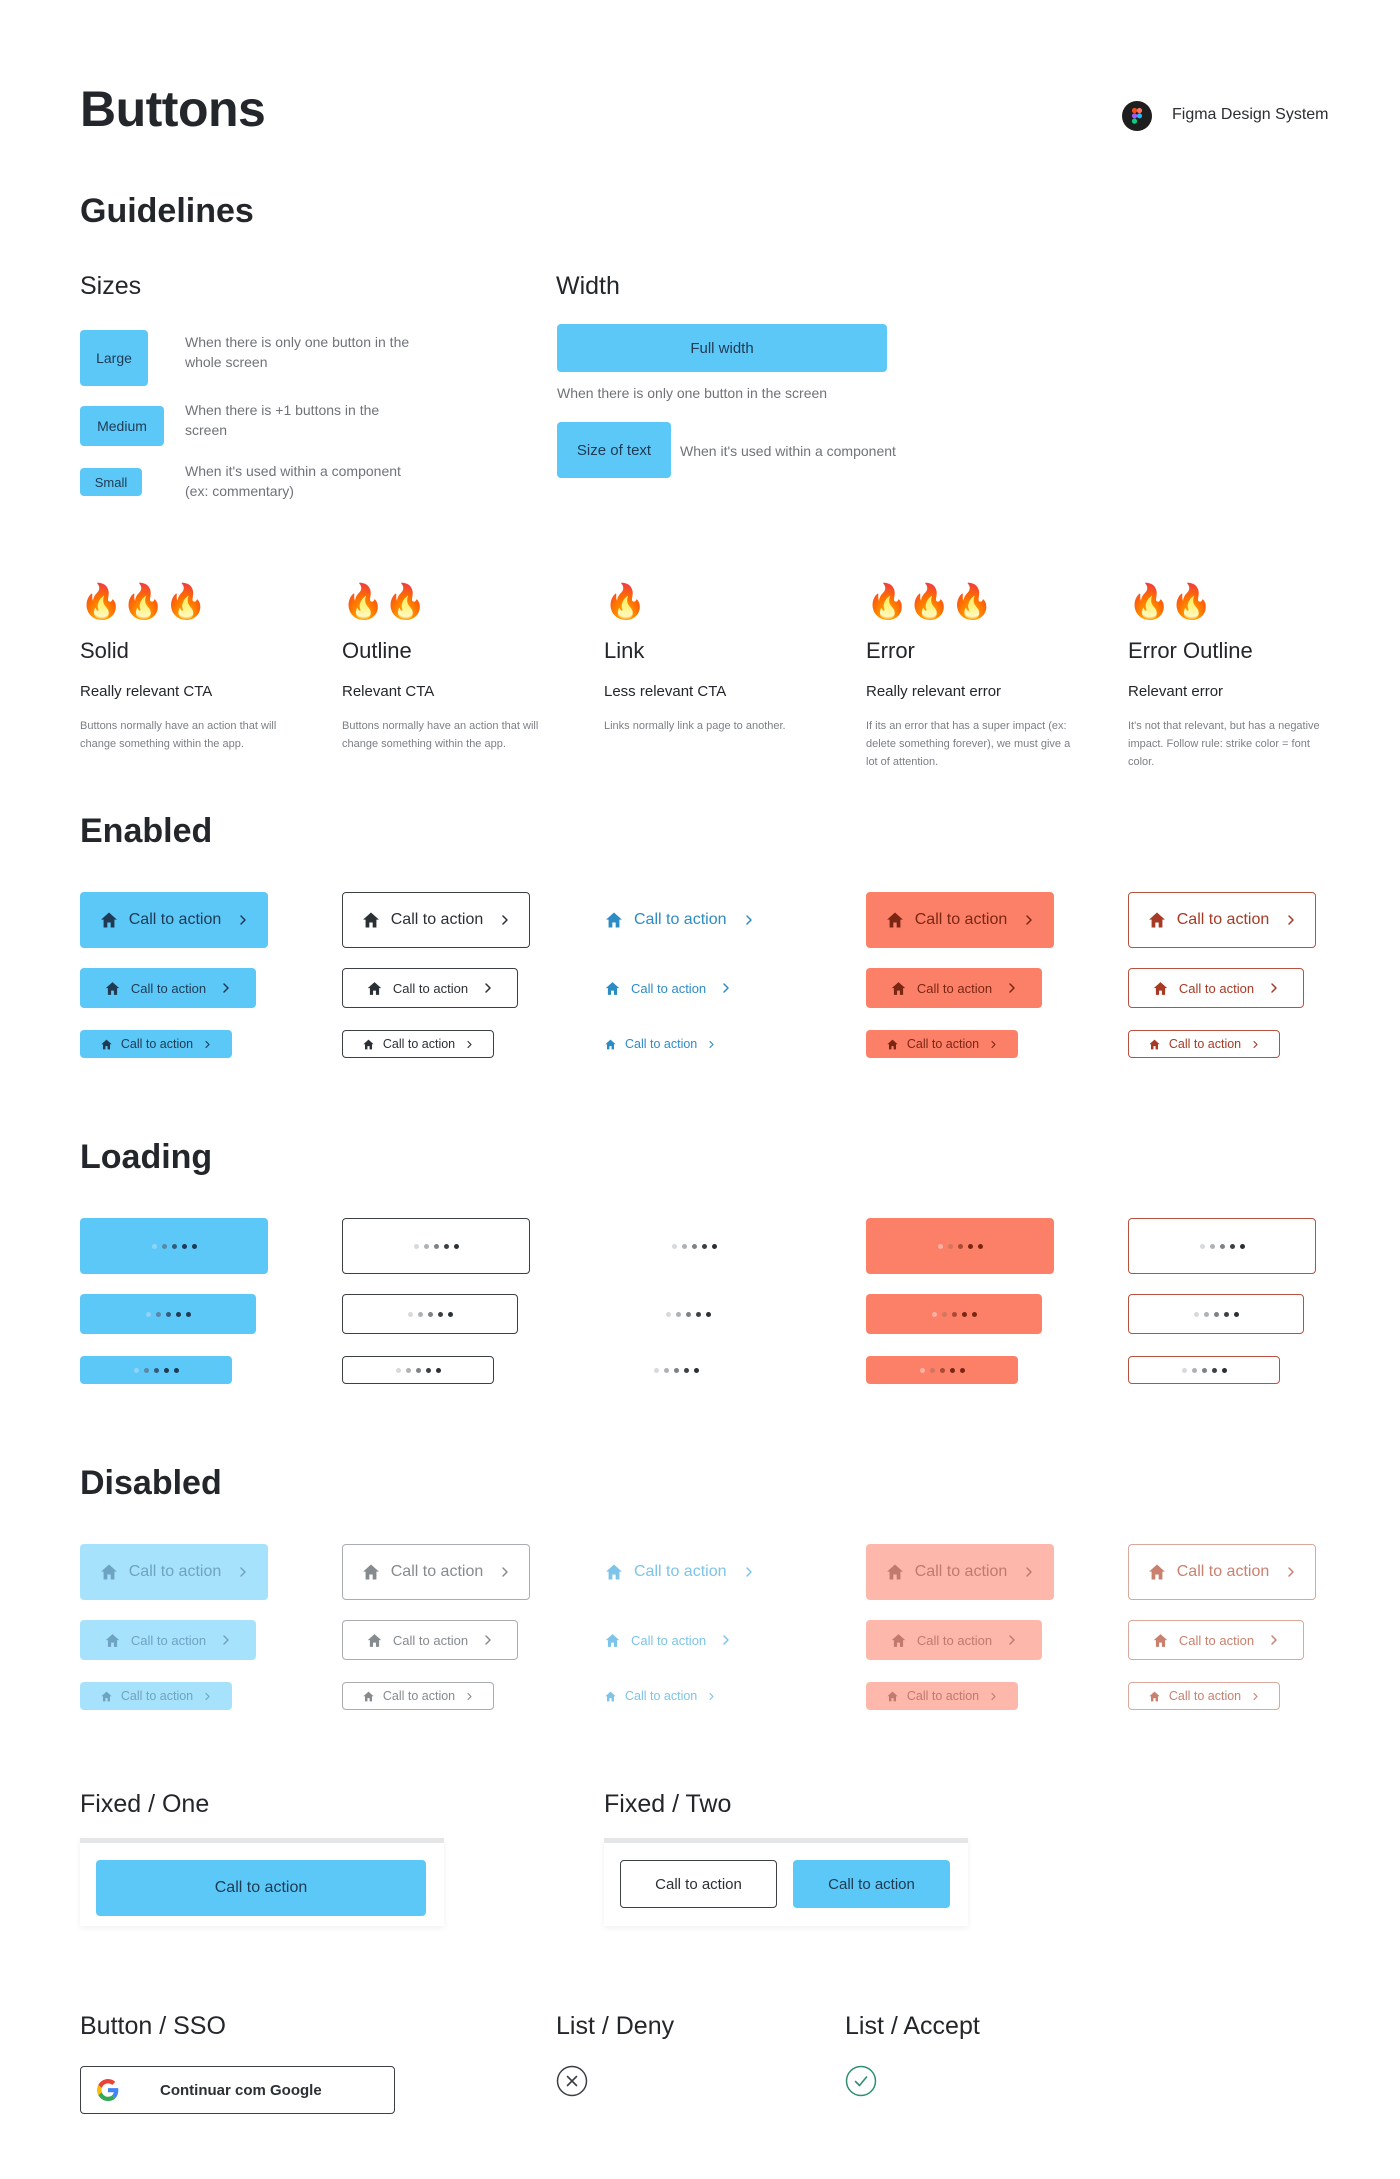 The width and height of the screenshot is (1400, 2179). Describe the element at coordinates (572, 2081) in the screenshot. I see `close-circle-icon` at that location.